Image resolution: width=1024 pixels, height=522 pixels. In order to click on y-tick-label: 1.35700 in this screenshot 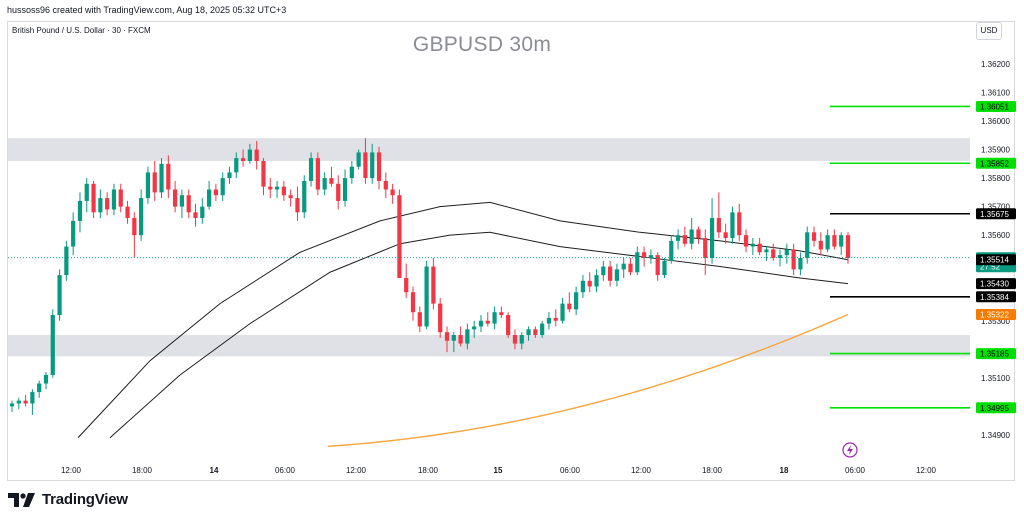, I will do `click(995, 207)`.